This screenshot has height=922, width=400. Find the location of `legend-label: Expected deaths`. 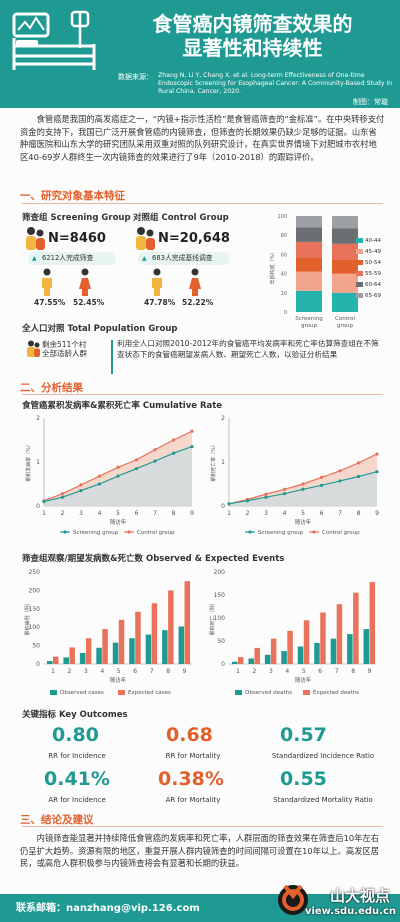

legend-label: Expected deaths is located at coordinates (336, 693).